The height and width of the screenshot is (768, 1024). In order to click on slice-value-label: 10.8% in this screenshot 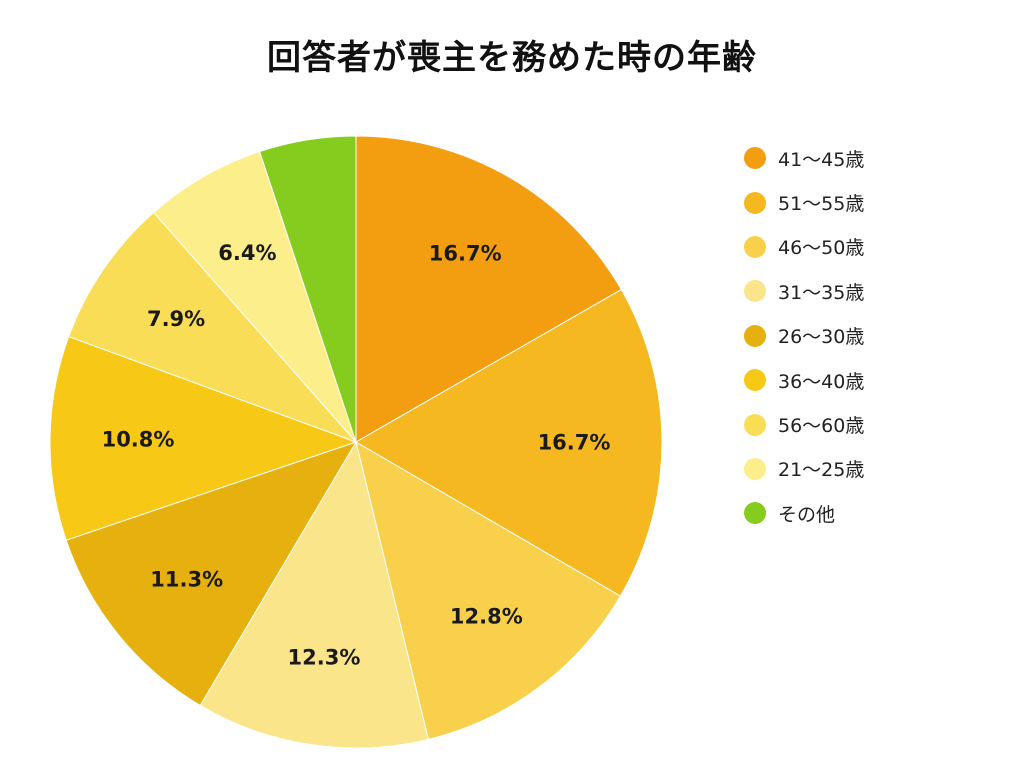, I will do `click(138, 439)`.